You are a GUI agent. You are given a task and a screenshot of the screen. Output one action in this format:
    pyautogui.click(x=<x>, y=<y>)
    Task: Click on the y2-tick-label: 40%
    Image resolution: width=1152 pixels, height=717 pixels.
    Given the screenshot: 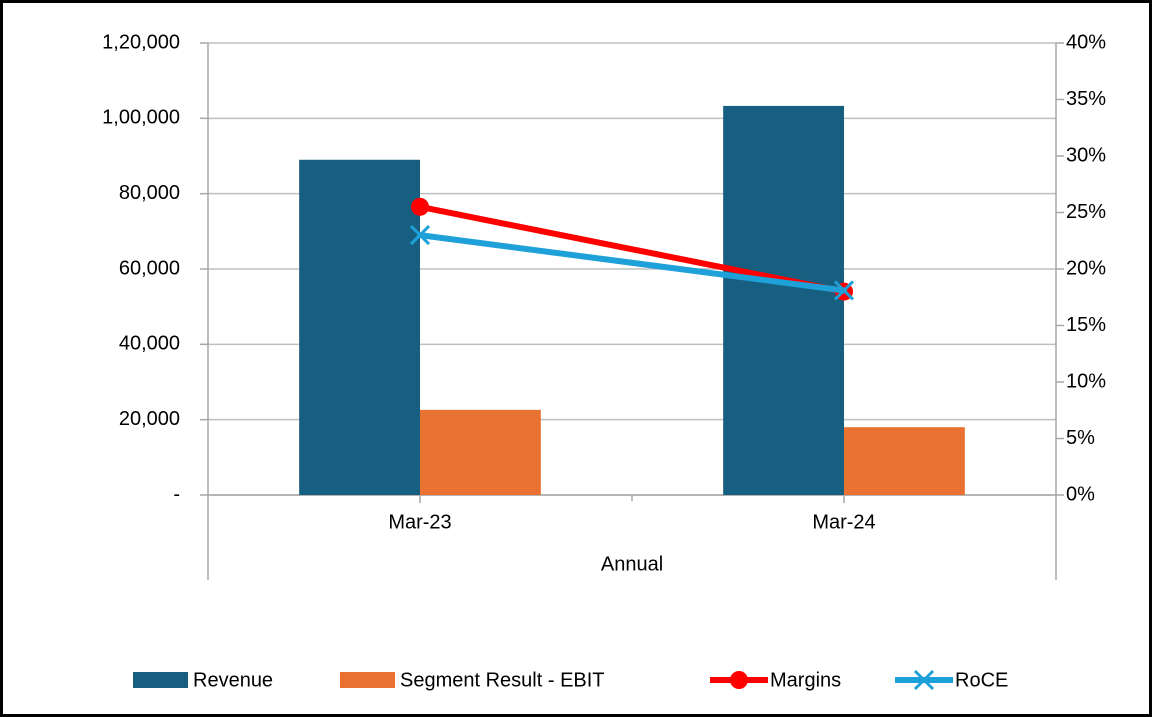 What is the action you would take?
    pyautogui.click(x=1086, y=42)
    